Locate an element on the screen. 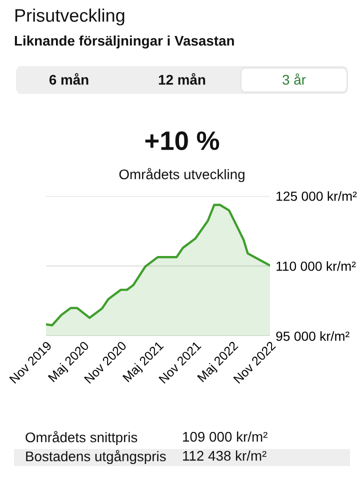 Image resolution: width=360 pixels, height=500 pixels. text: Bostadens utgångspris is located at coordinates (96, 457).